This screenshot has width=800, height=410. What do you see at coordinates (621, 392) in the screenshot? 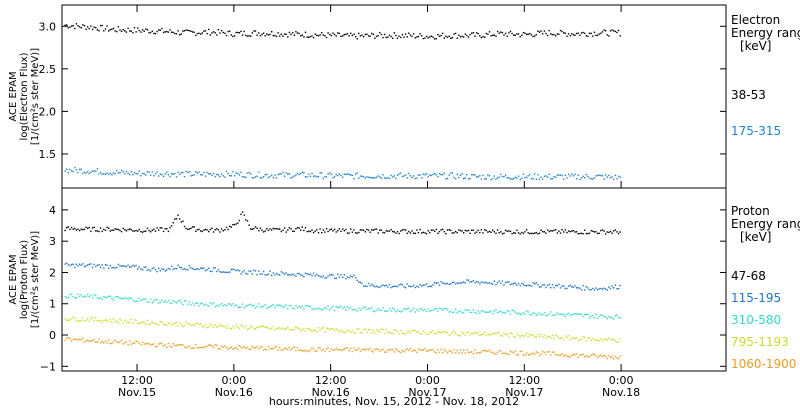
I see `x-tick-date-label: Nov.18` at bounding box center [621, 392].